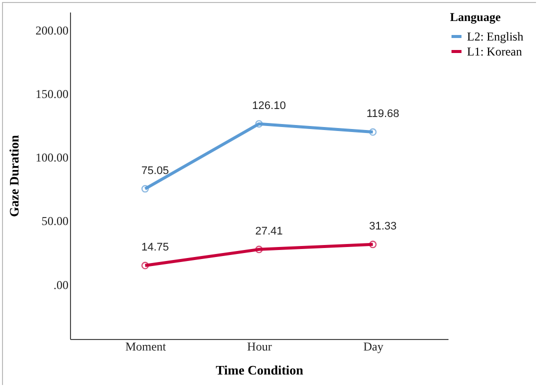 This screenshot has width=540, height=389. Describe the element at coordinates (55, 221) in the screenshot. I see `y-tick-label: 50.00` at that location.